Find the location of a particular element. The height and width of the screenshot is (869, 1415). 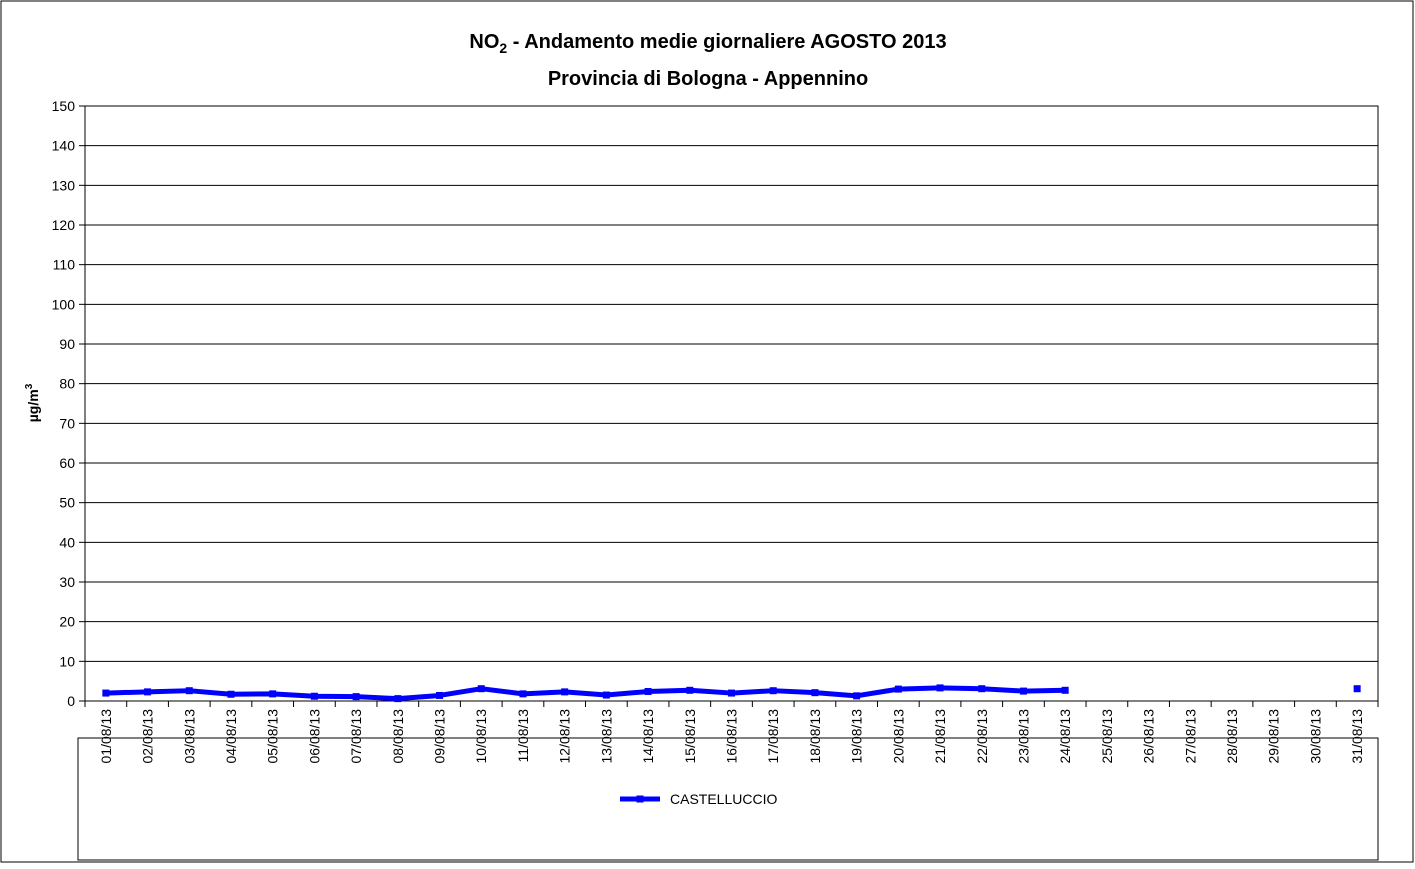

y-axis-label: µg/m3 is located at coordinates (32, 402).